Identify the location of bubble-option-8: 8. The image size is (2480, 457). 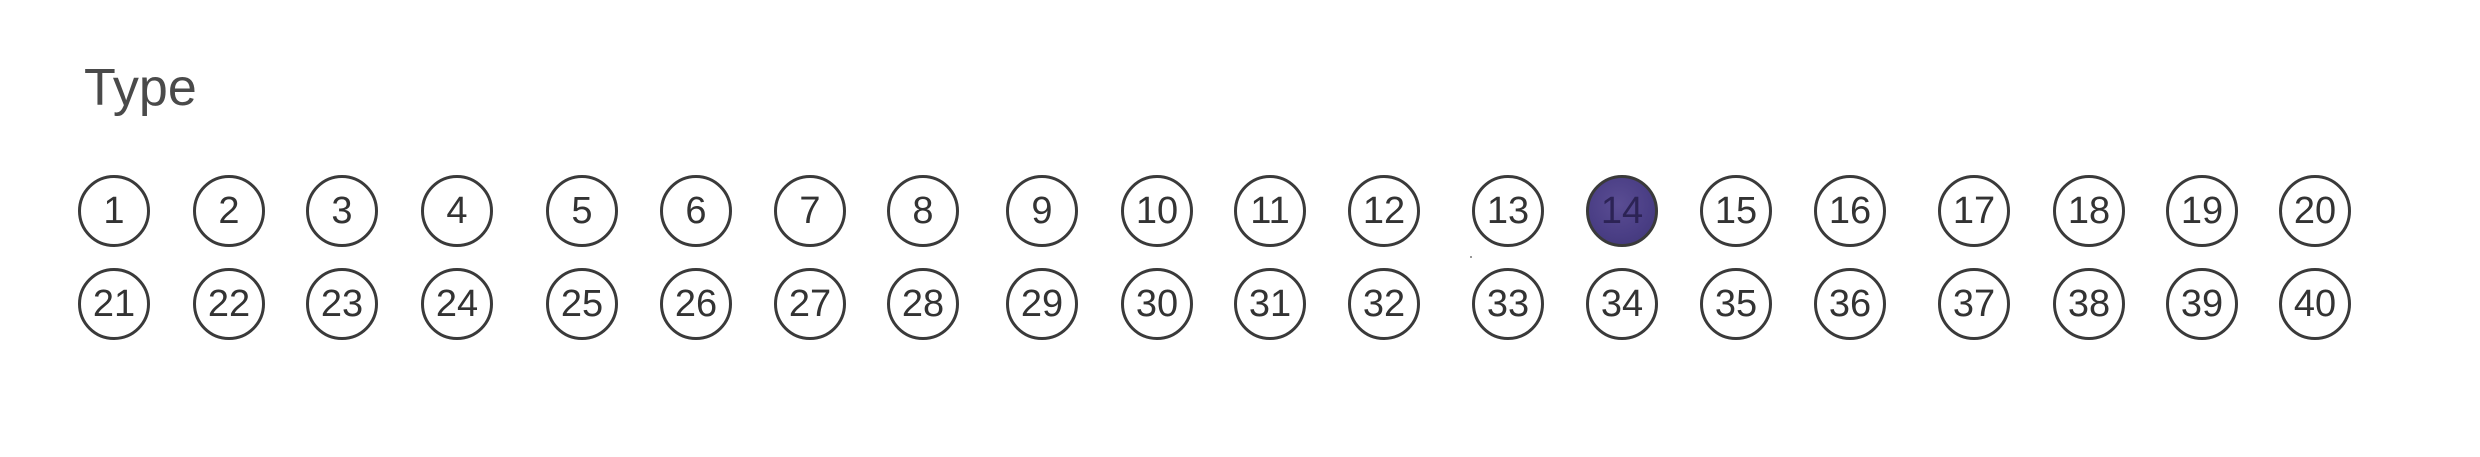
(923, 211).